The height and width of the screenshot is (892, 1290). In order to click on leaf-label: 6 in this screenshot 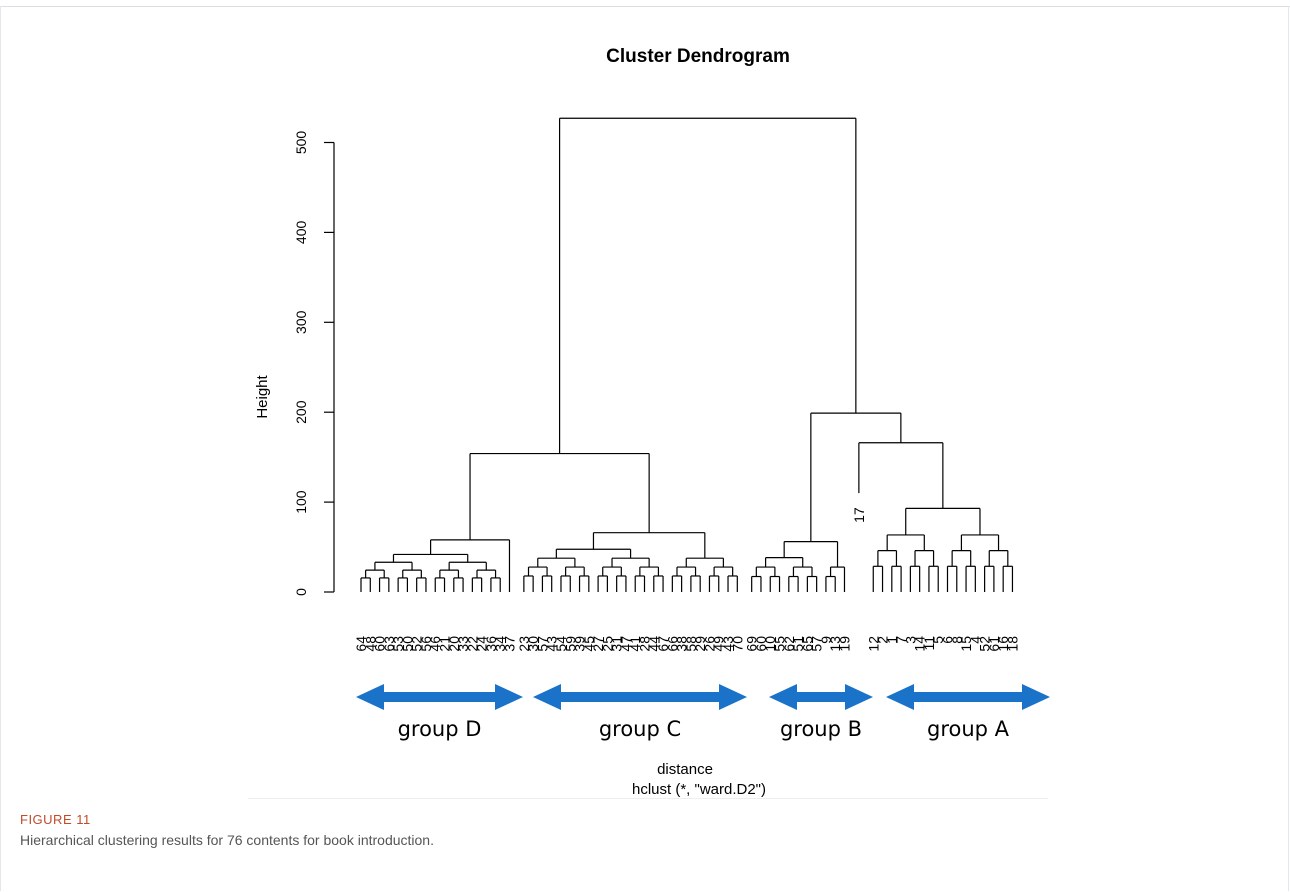, I will do `click(947, 640)`.